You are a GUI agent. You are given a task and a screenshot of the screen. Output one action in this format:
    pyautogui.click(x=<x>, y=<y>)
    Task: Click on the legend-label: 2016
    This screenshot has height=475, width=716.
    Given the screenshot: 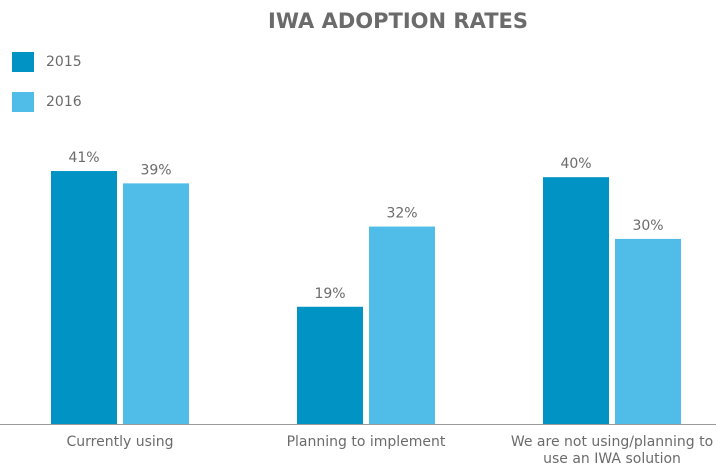 What is the action you would take?
    pyautogui.click(x=64, y=102)
    